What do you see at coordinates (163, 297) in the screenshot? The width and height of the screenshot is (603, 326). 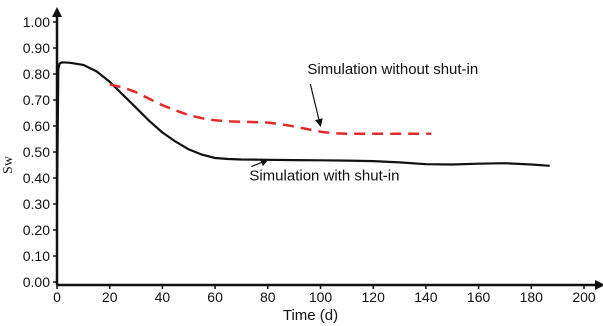 I see `x-tick-label: 40` at bounding box center [163, 297].